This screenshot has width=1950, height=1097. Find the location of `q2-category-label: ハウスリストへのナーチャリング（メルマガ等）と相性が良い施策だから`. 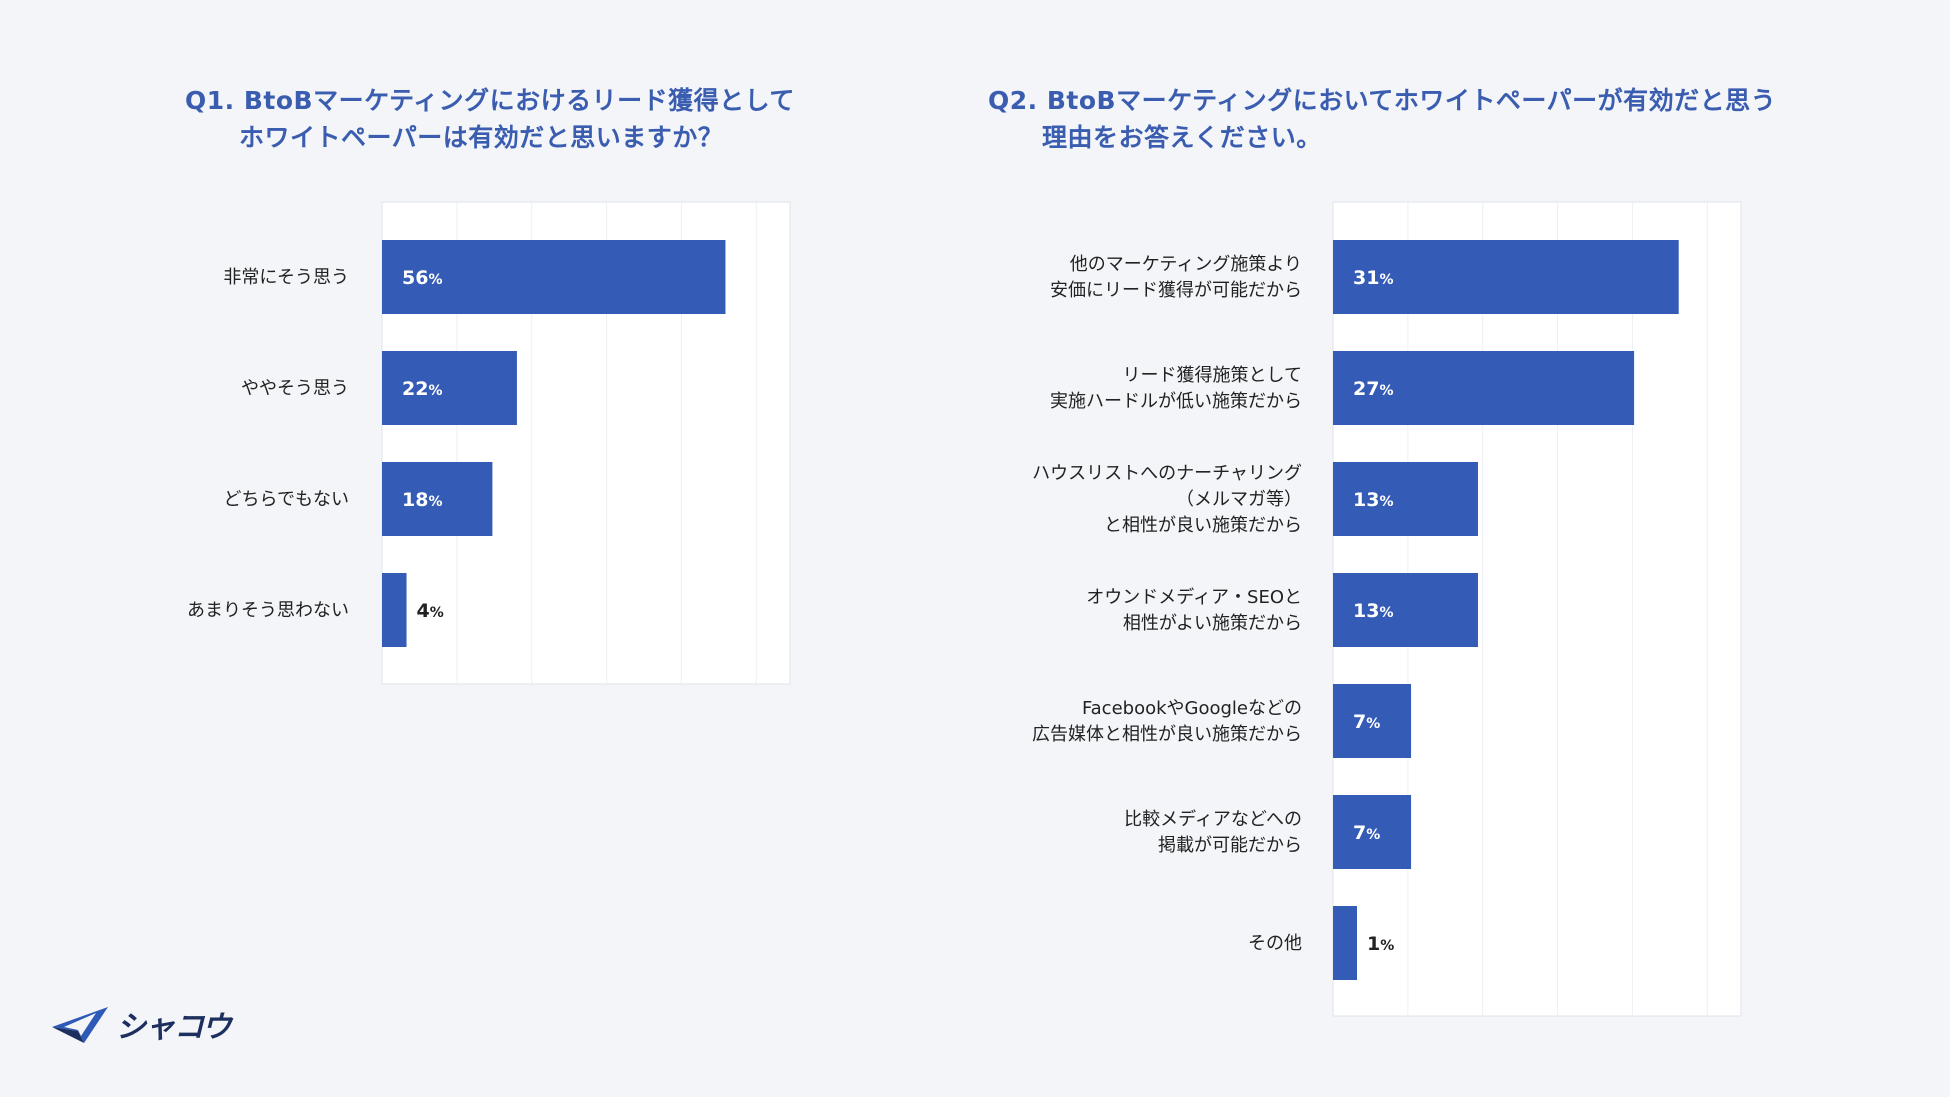

q2-category-label: ハウスリストへのナーチャリング（メルマガ等）と相性が良い施策だから is located at coordinates (1167, 499).